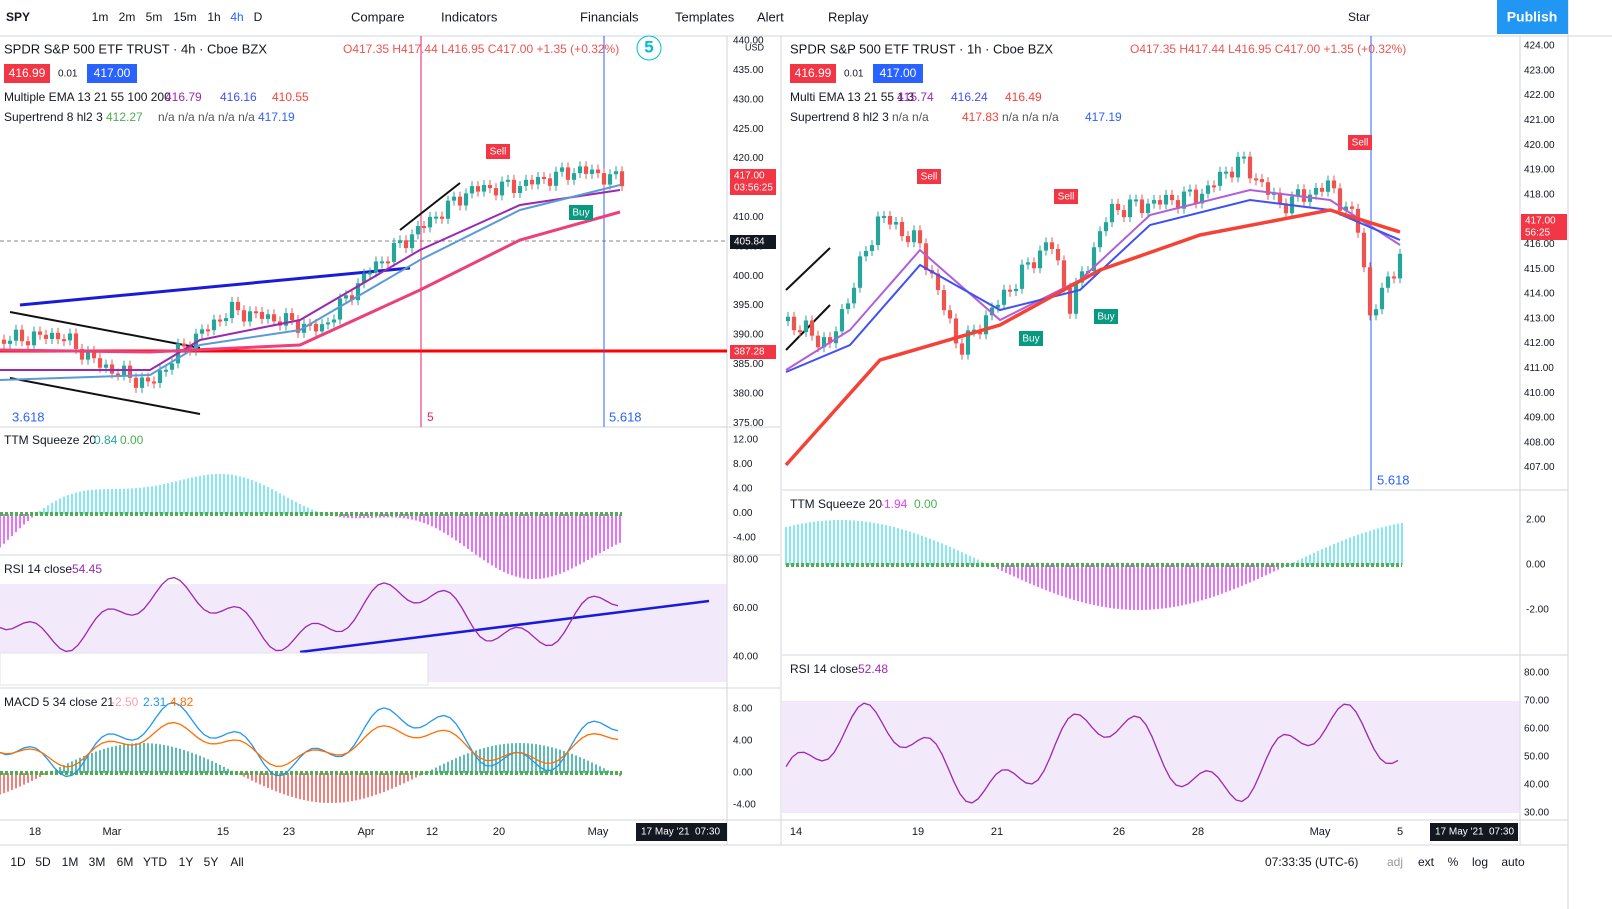 Image resolution: width=1612 pixels, height=909 pixels. I want to click on pane-value: -1.94, so click(894, 504).